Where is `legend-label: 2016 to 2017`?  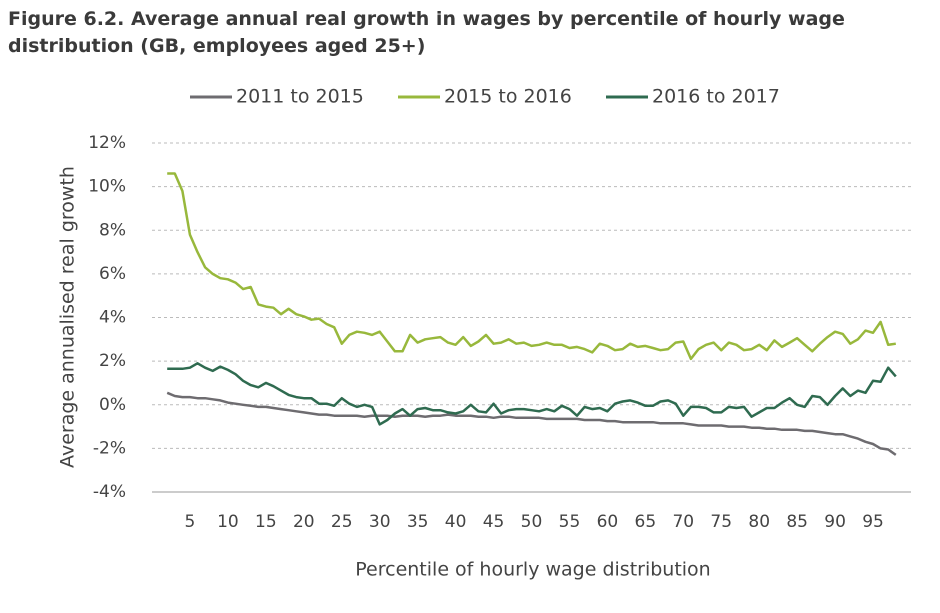
legend-label: 2016 to 2017 is located at coordinates (716, 97).